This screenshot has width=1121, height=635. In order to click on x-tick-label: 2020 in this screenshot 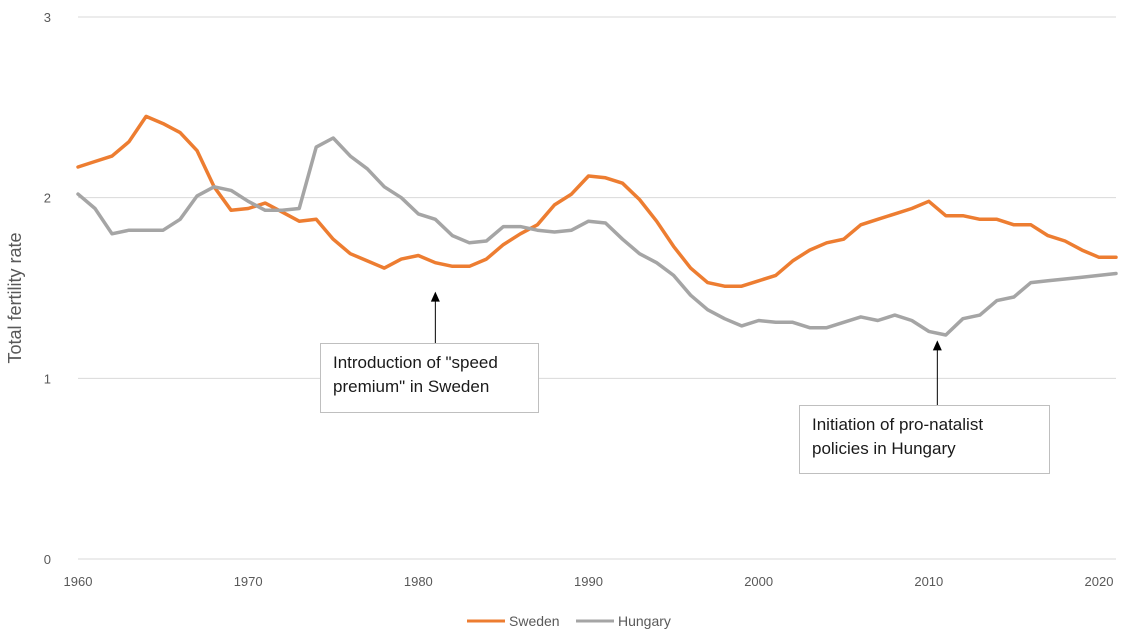, I will do `click(1099, 581)`.